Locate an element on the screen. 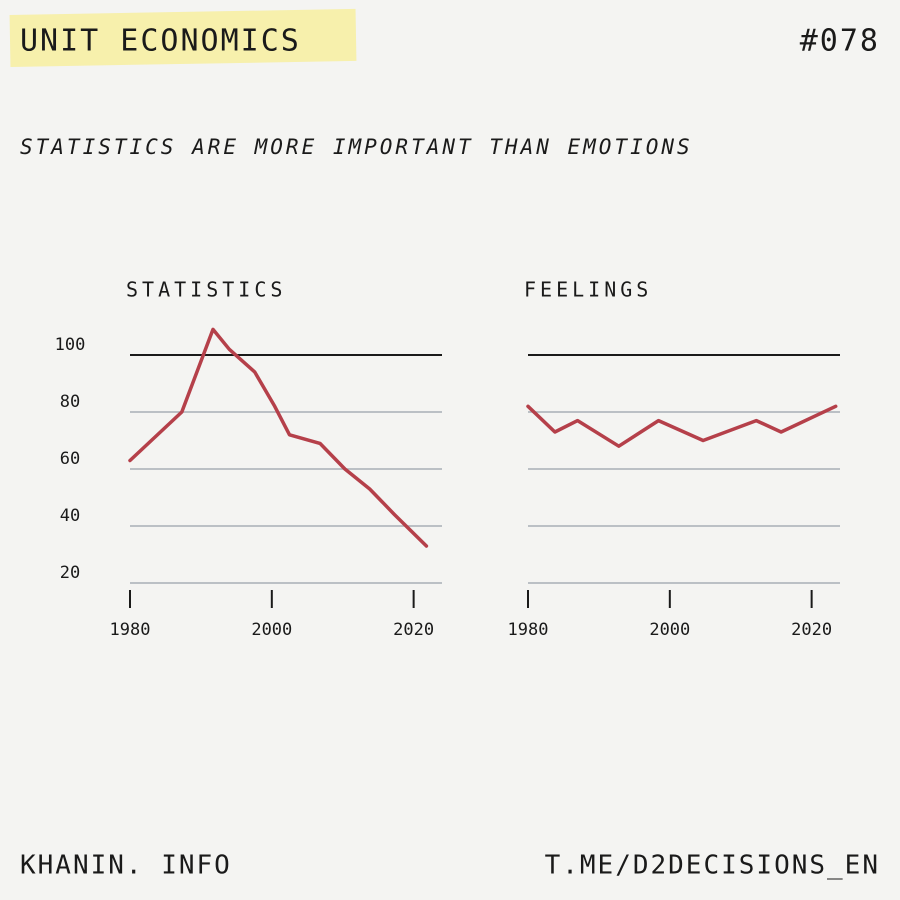 The image size is (900, 900). footer-right: T.ME/D2DECISIONS_EN is located at coordinates (712, 866).